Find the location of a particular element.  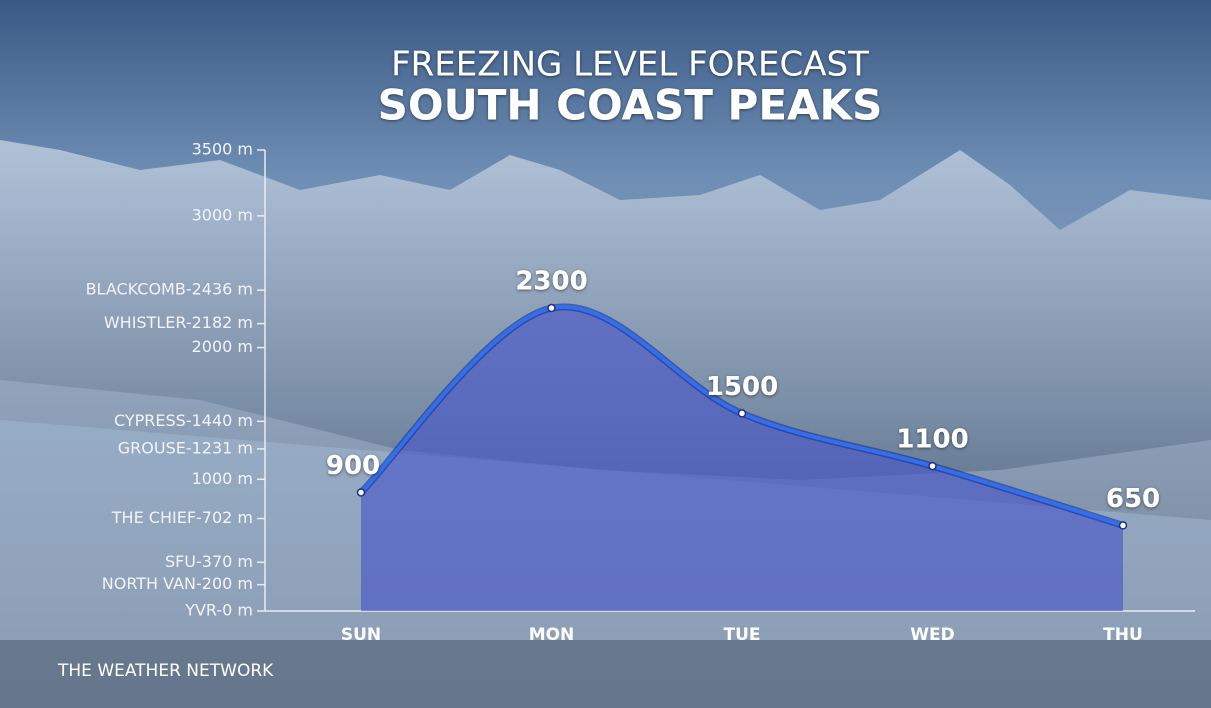

data-label: 1100 is located at coordinates (932, 440).